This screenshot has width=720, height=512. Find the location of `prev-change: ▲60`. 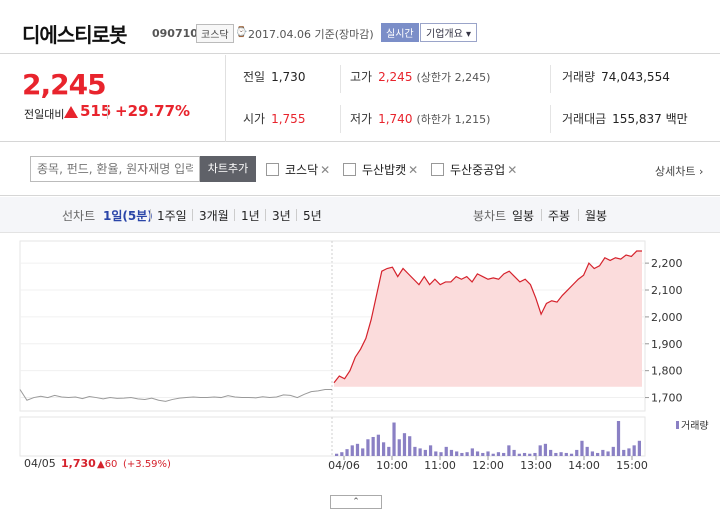

prev-change: ▲60 is located at coordinates (107, 464).